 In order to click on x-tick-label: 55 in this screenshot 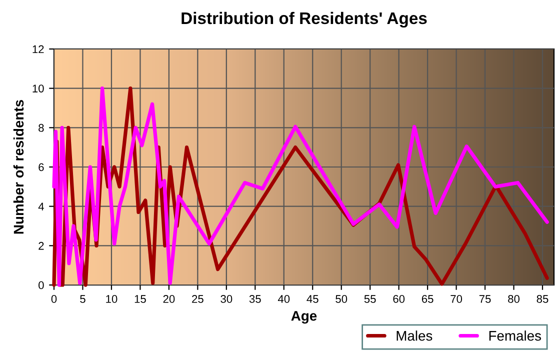, I will do `click(370, 299)`.